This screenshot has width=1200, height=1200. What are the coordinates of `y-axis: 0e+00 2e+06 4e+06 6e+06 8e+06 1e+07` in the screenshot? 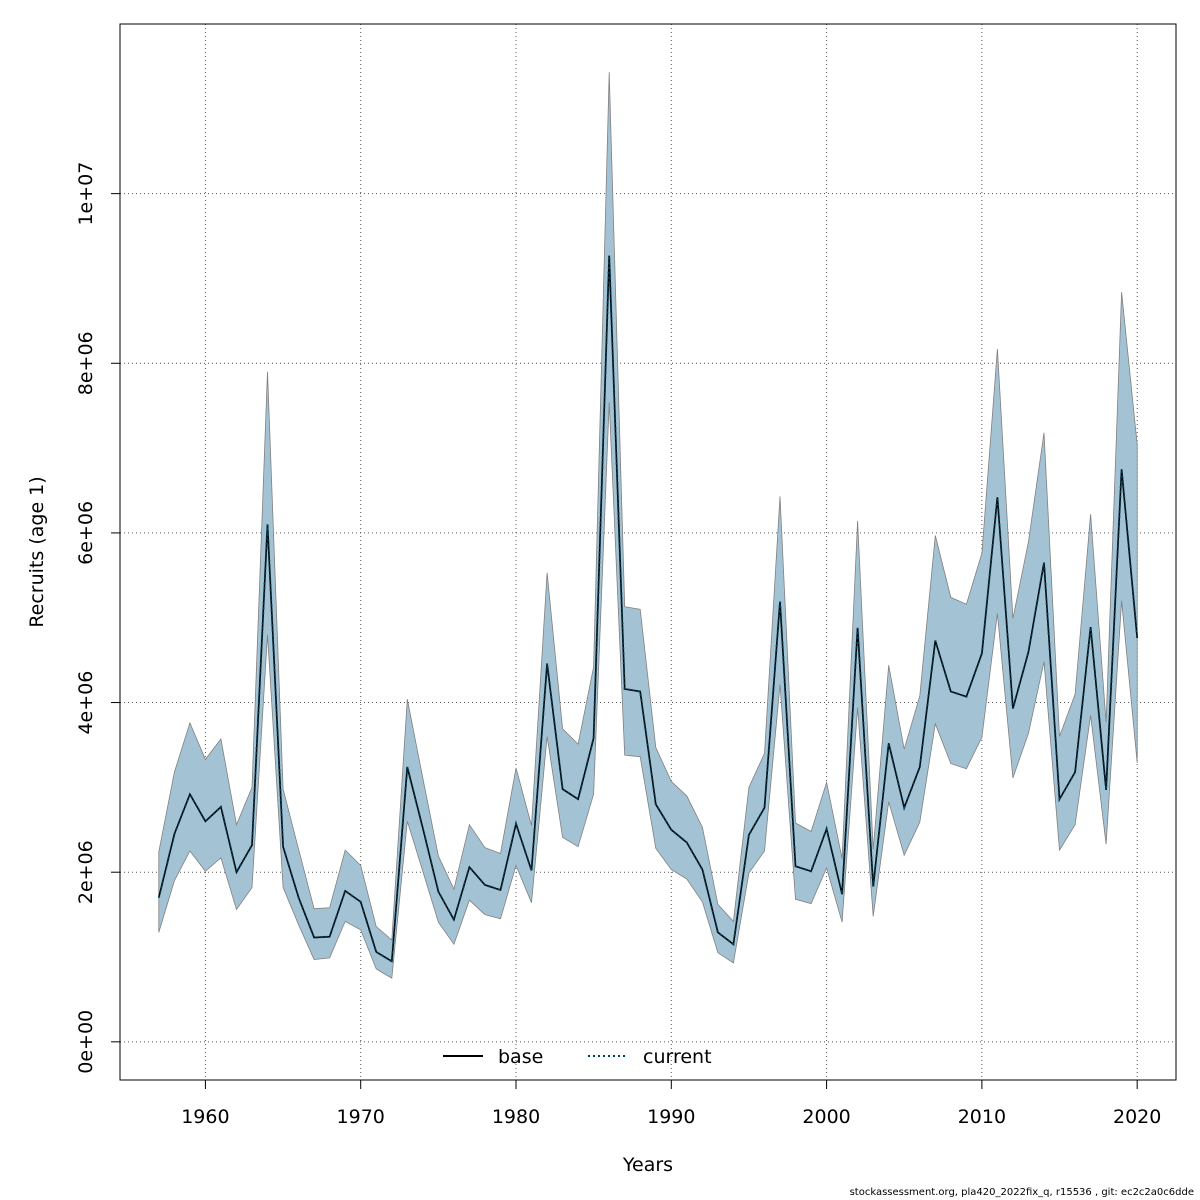 It's located at (98, 618).